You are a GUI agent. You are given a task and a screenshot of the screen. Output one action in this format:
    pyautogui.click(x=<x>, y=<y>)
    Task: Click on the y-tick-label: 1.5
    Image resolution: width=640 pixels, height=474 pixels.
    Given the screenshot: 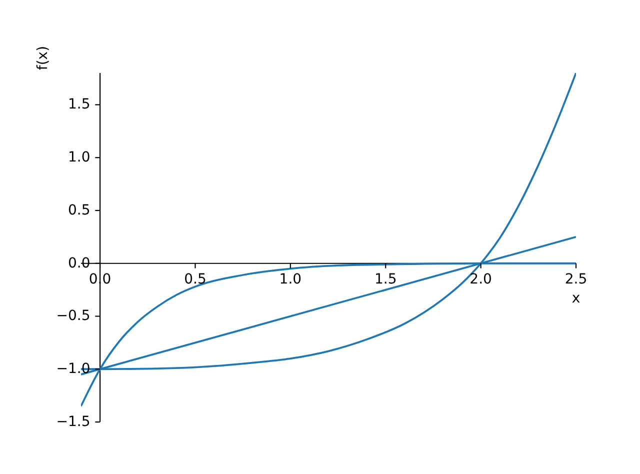 What is the action you would take?
    pyautogui.click(x=79, y=104)
    